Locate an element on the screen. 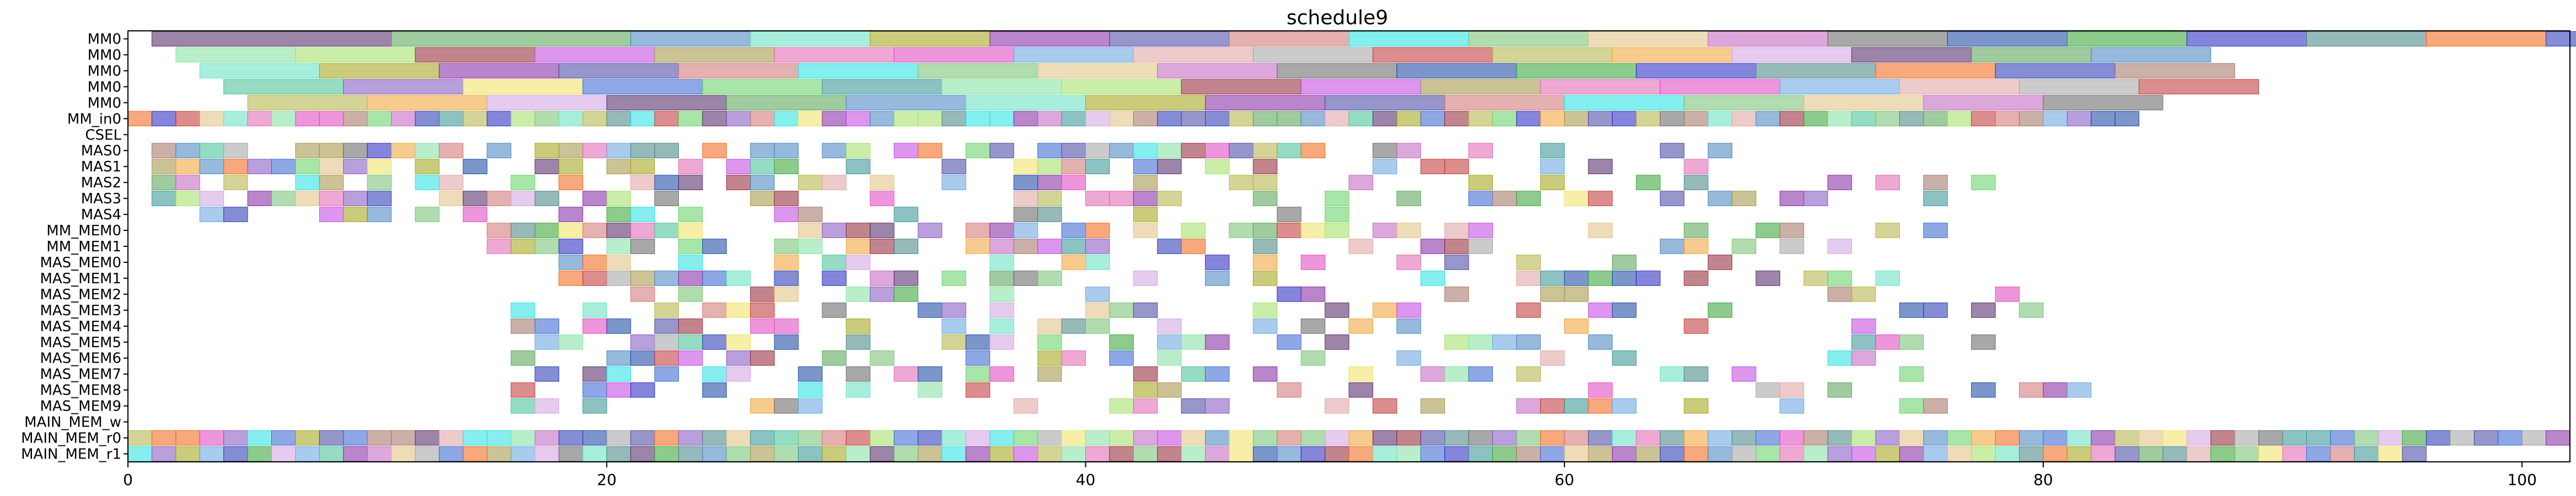 The width and height of the screenshot is (2576, 496). y-tick-label: MM0 is located at coordinates (104, 71).